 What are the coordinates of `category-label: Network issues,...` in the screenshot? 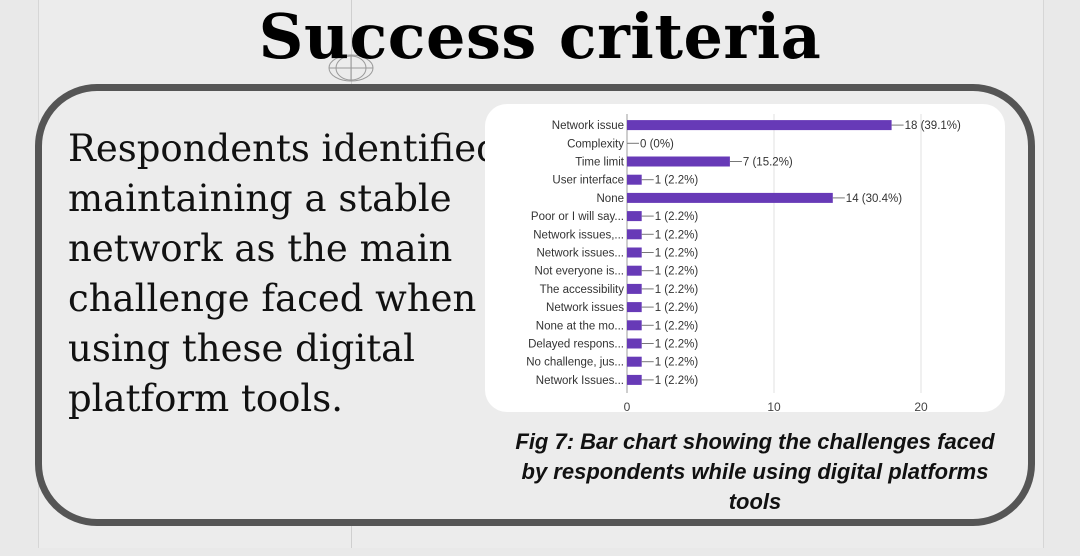 It's located at (578, 235).